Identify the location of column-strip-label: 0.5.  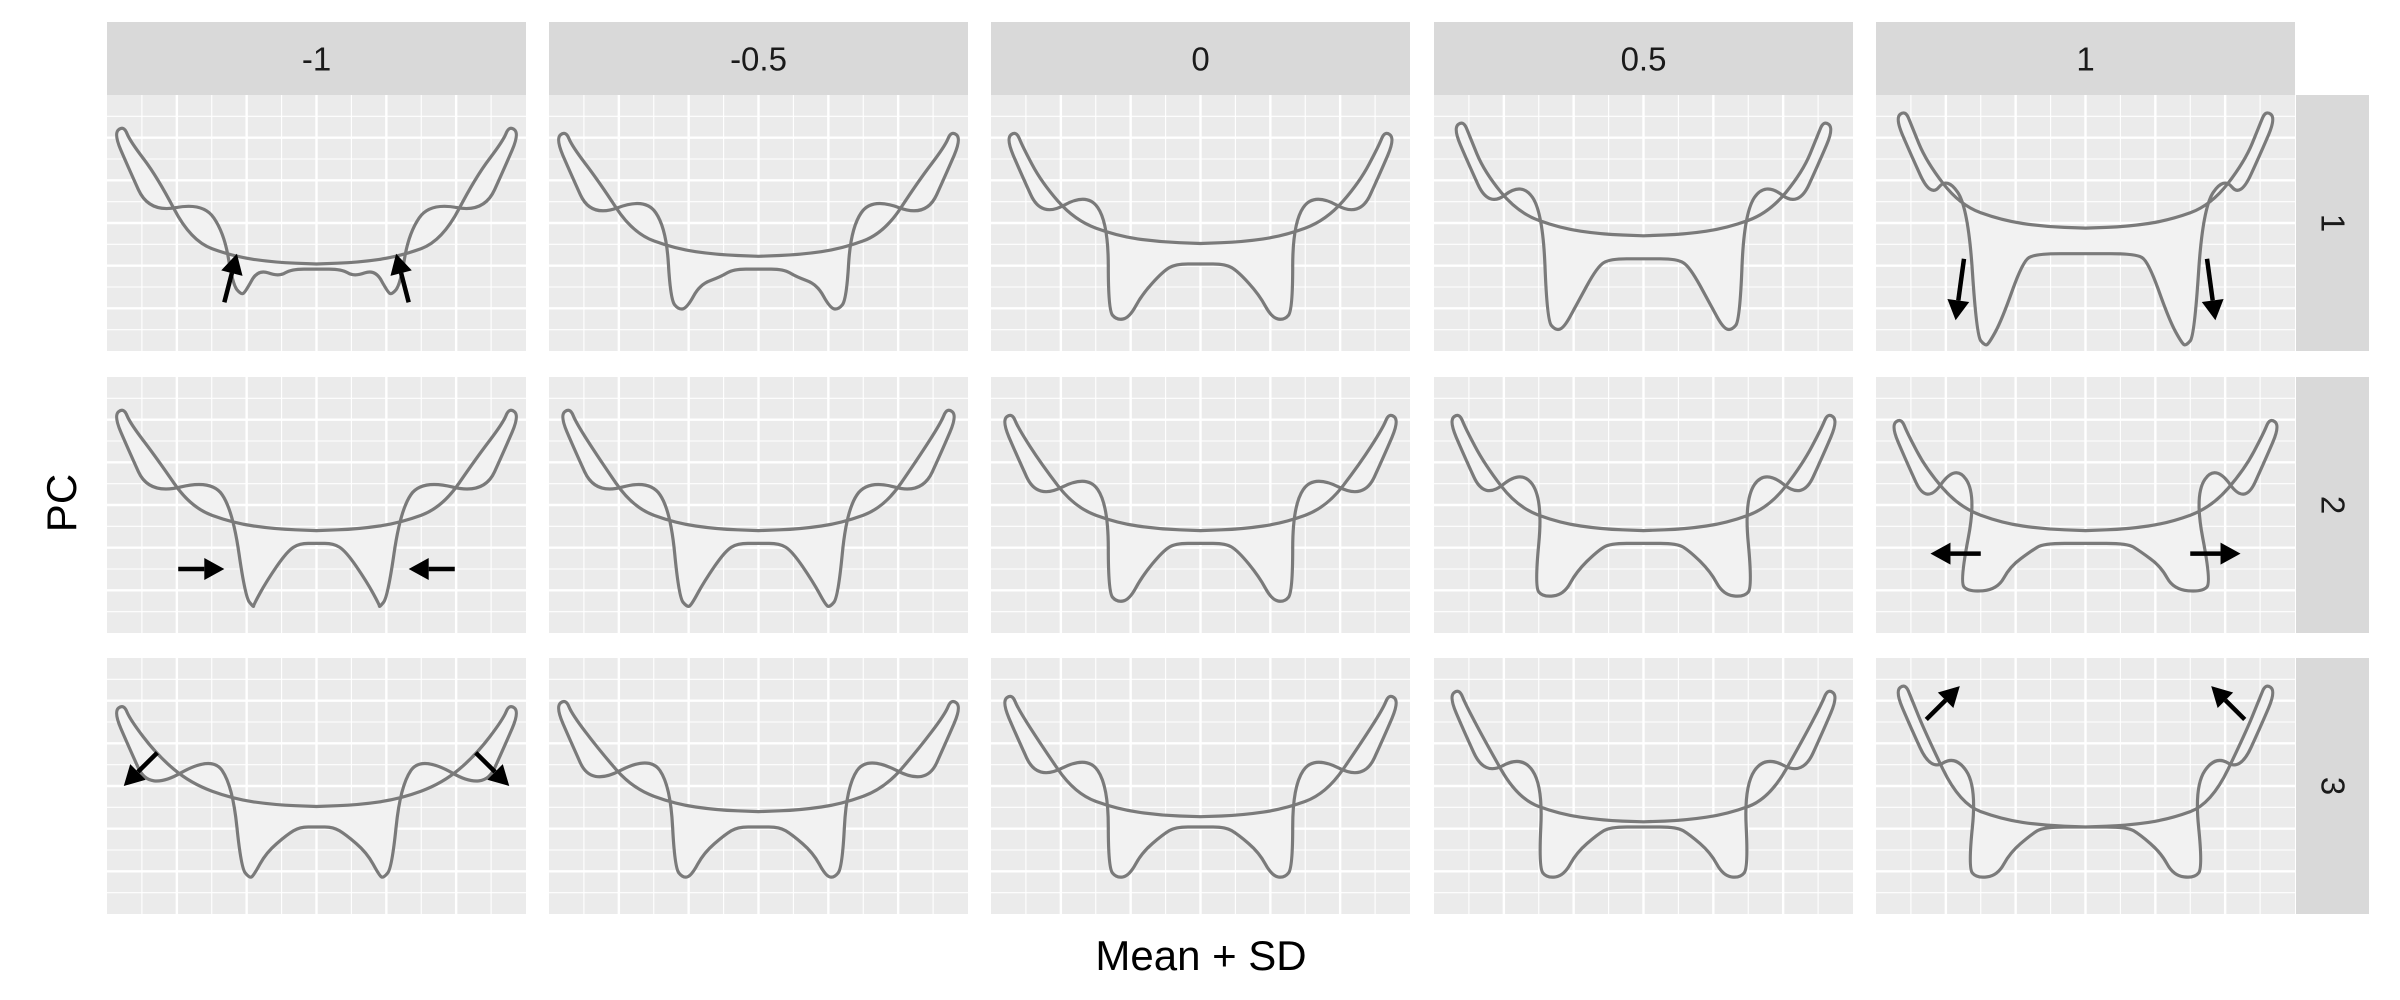
(1644, 59).